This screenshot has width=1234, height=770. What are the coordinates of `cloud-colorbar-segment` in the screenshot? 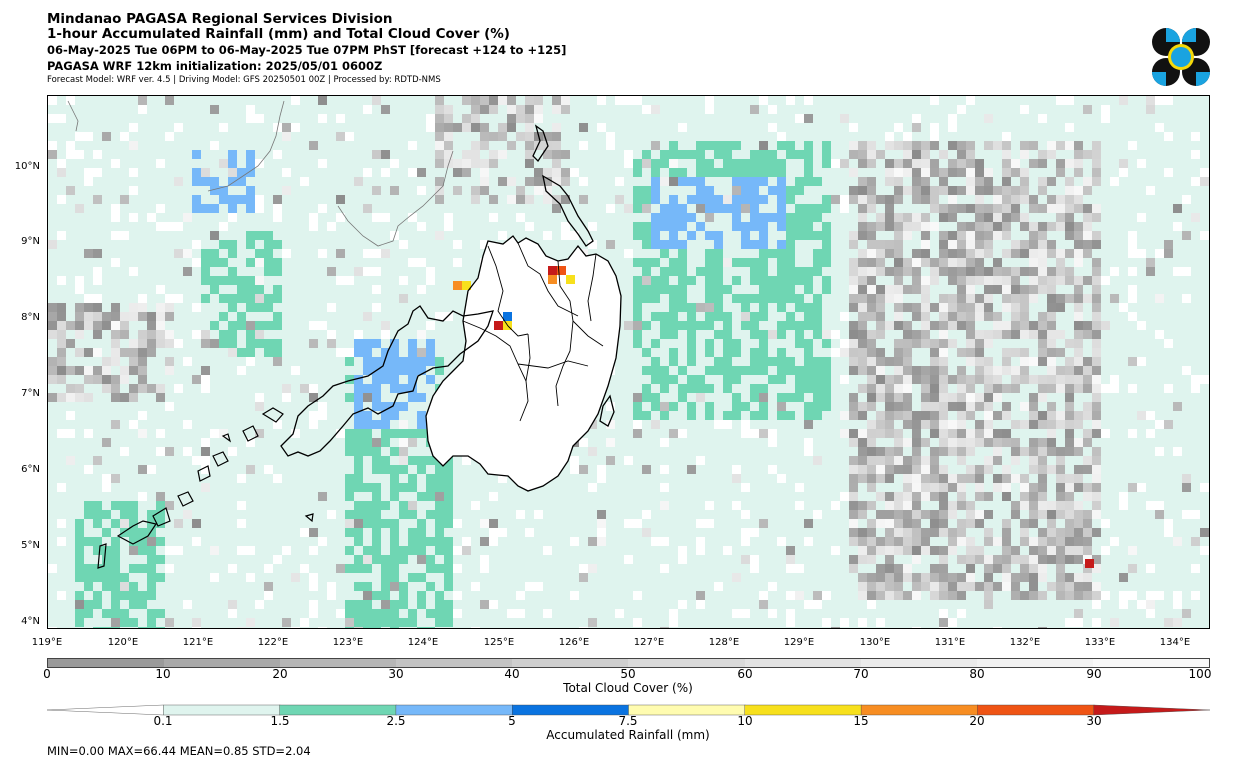 It's located at (918, 663).